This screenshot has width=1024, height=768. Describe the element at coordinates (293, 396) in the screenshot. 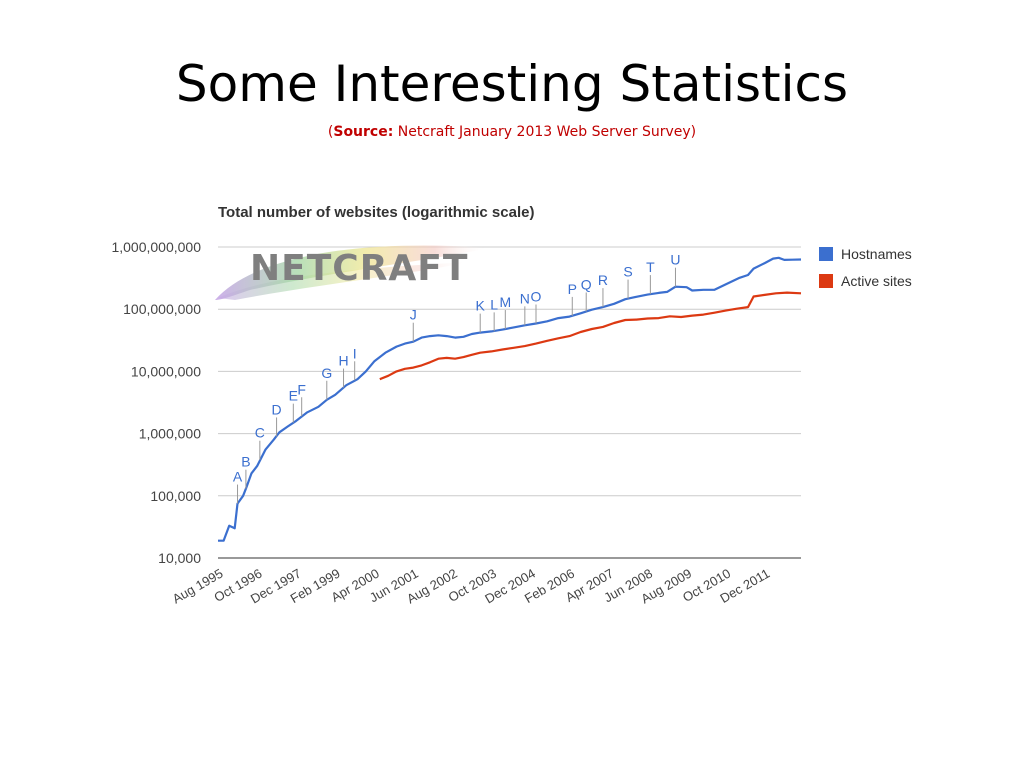

I see `annotation-label: E` at that location.